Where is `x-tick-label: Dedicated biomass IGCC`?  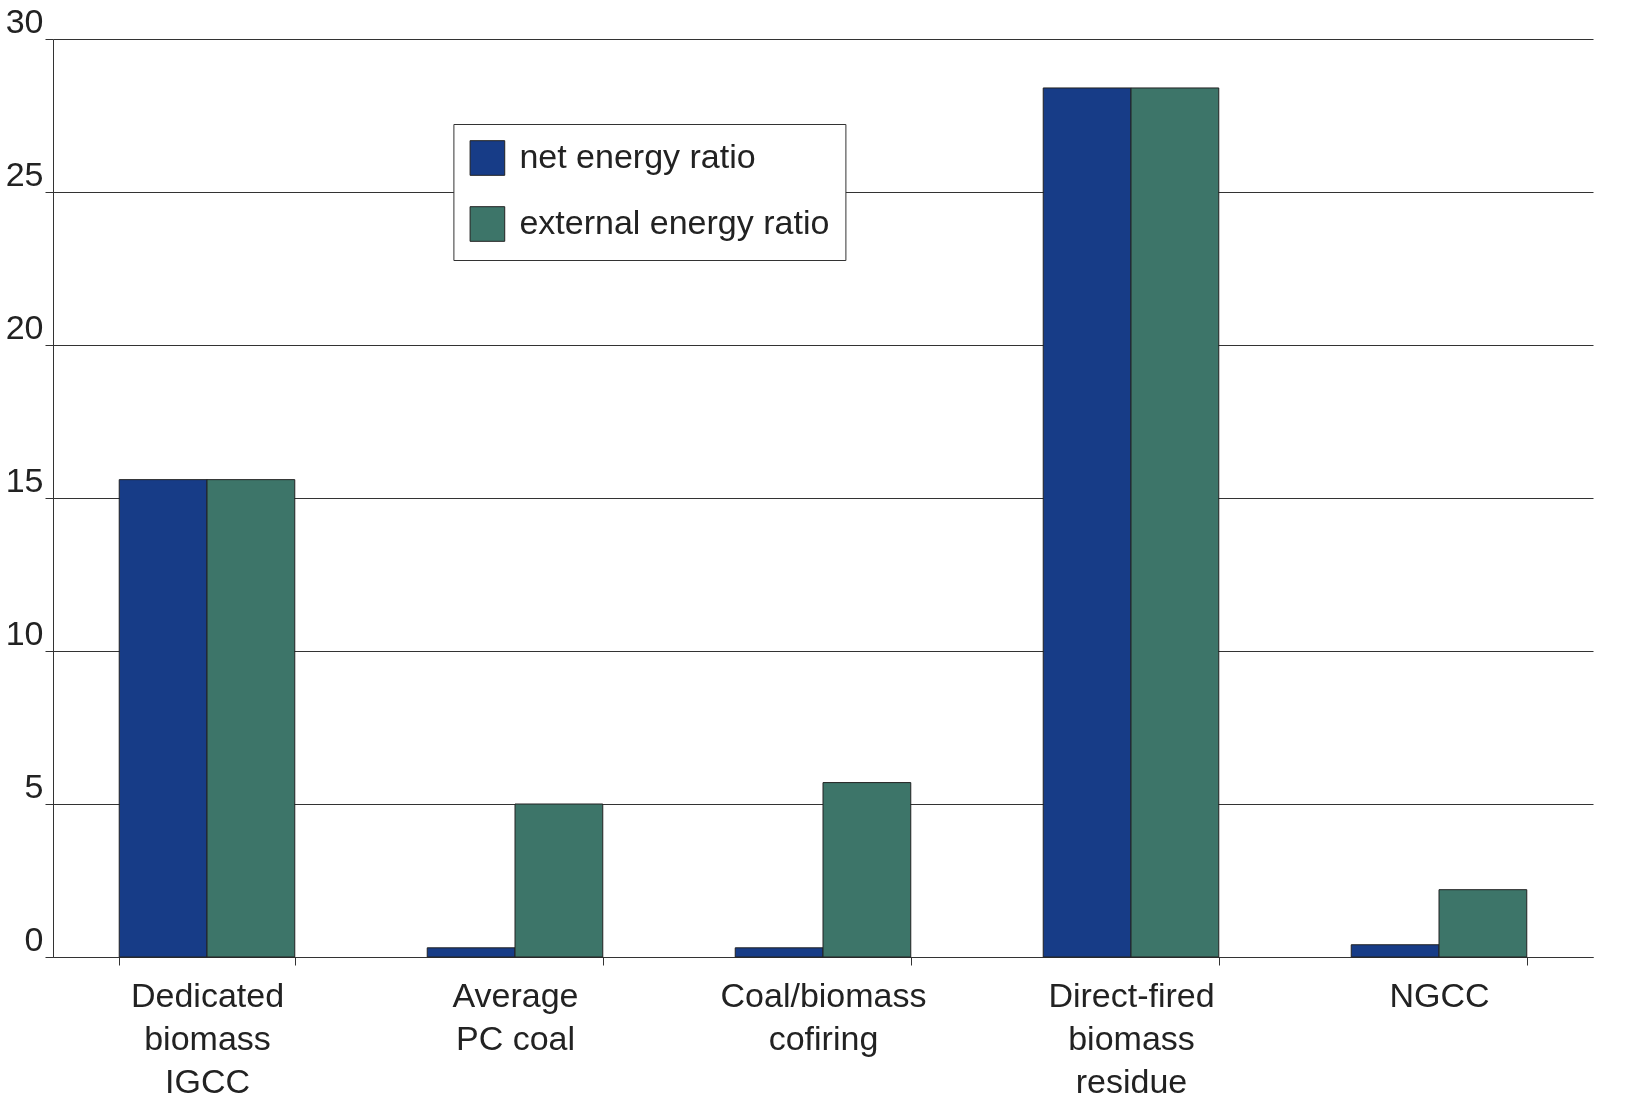 x-tick-label: Dedicated biomass IGCC is located at coordinates (207, 1037).